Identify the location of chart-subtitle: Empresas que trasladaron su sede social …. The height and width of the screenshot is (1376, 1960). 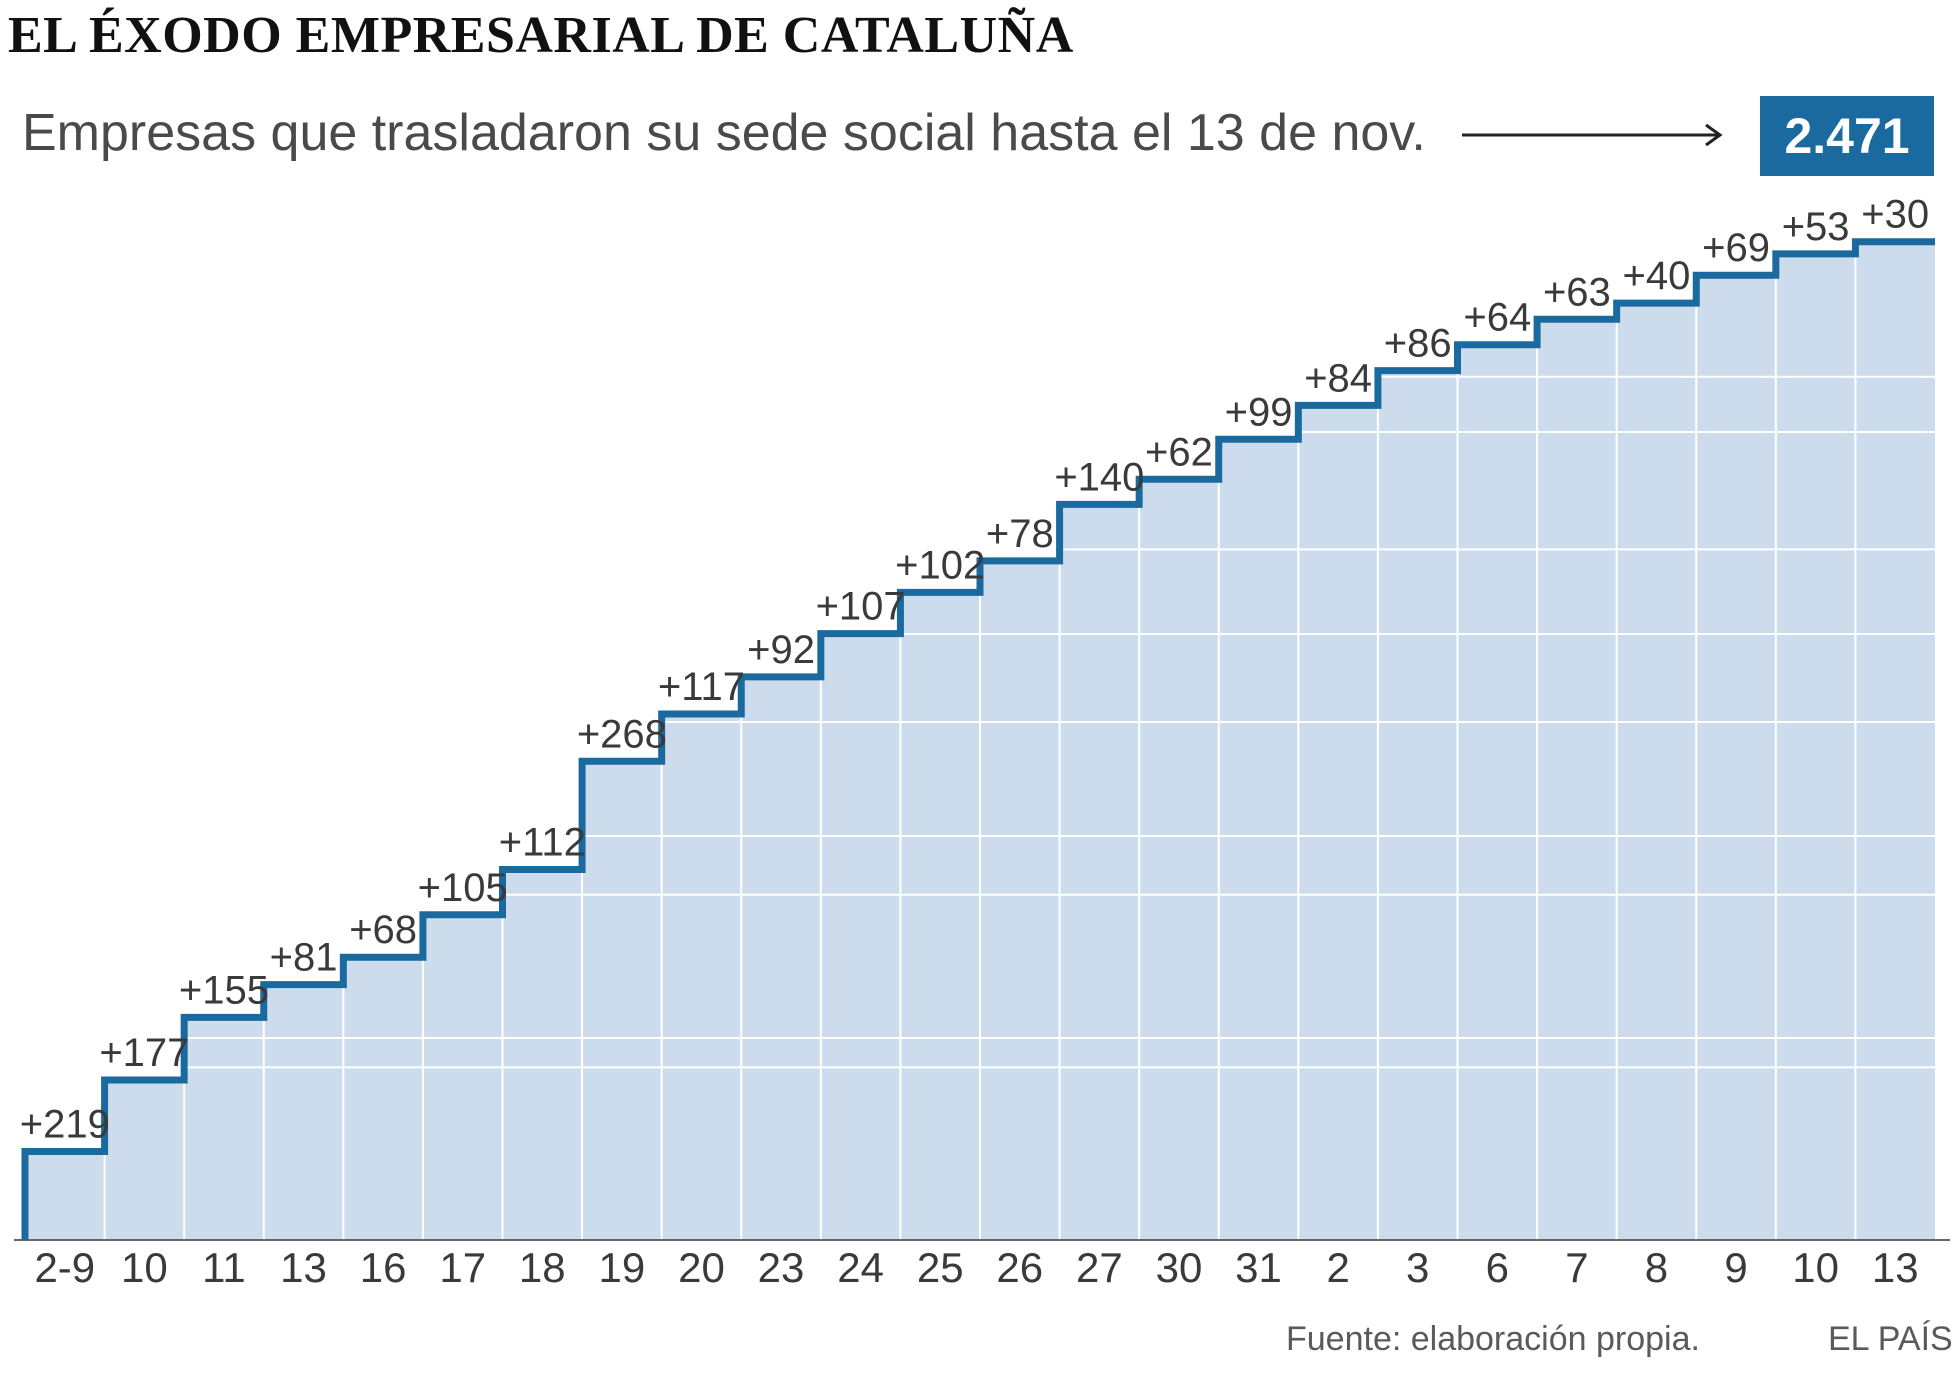
(724, 133).